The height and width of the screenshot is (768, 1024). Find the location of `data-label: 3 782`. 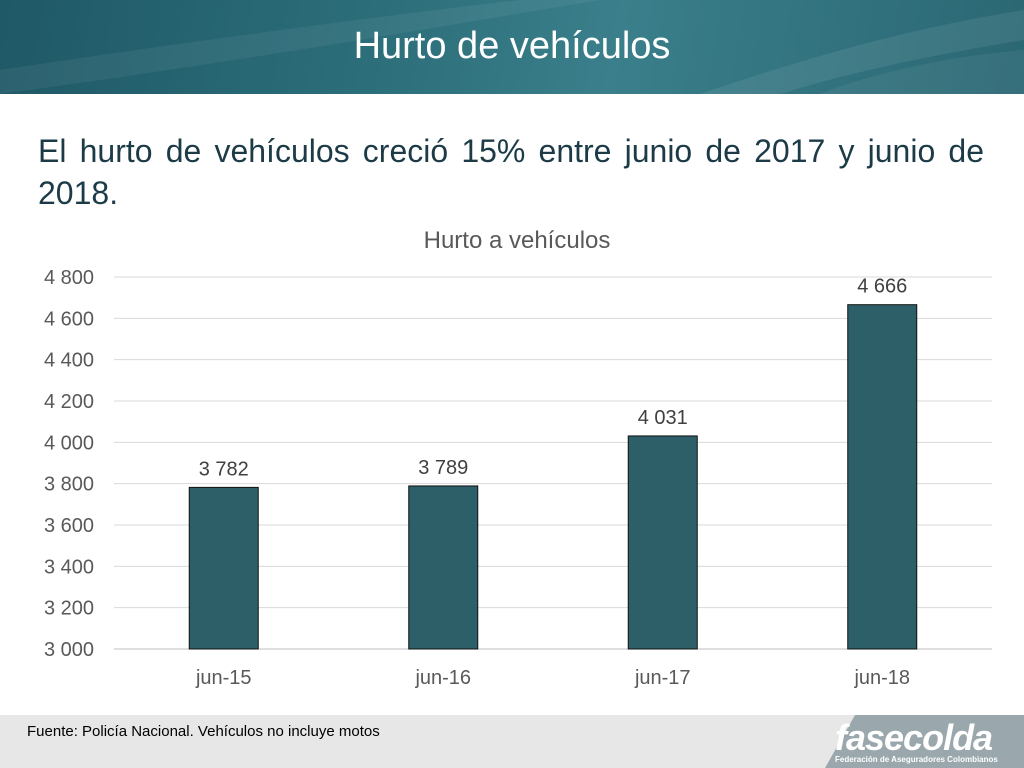

data-label: 3 782 is located at coordinates (224, 469).